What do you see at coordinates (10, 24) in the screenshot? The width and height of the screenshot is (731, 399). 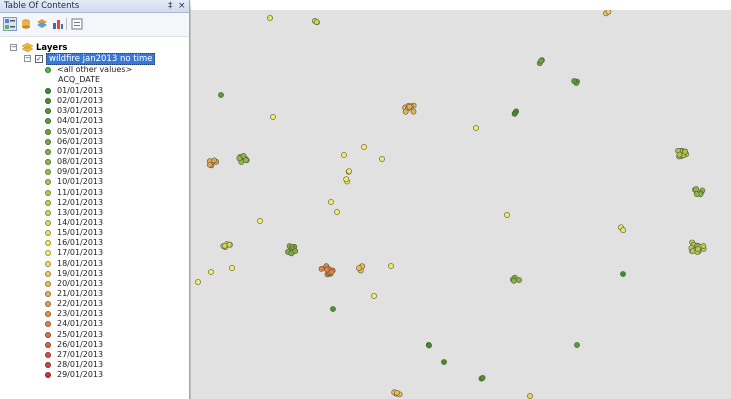 I see `list-by-drawing-order-button` at bounding box center [10, 24].